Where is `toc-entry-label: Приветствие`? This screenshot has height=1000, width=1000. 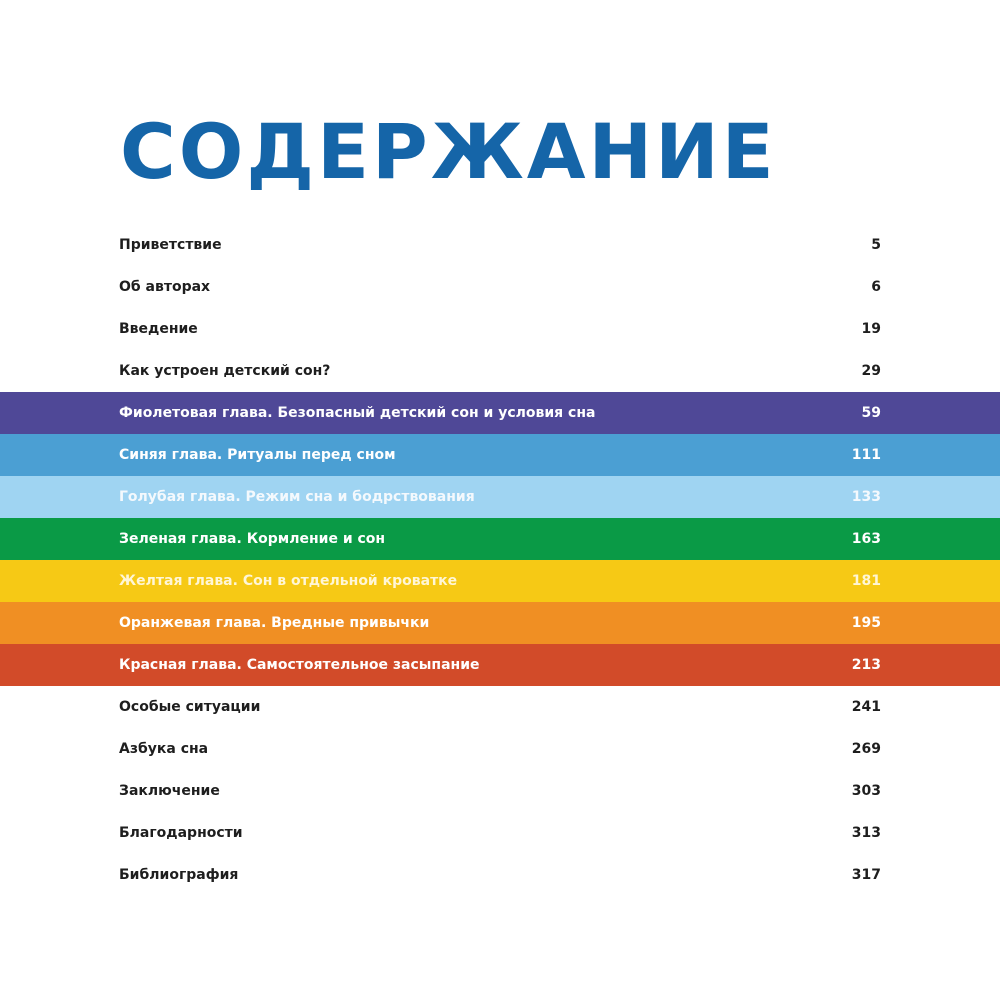
toc-entry-label: Приветствие is located at coordinates (170, 245).